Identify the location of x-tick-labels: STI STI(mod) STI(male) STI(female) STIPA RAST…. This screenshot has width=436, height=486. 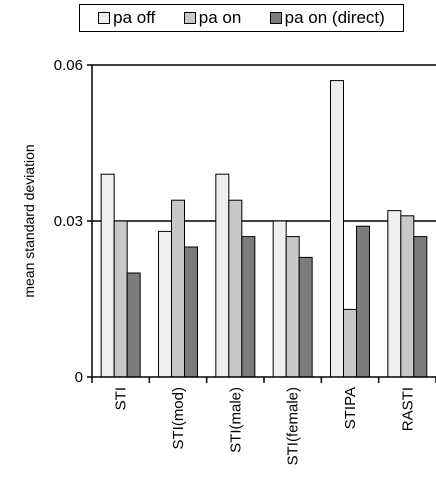
(265, 426).